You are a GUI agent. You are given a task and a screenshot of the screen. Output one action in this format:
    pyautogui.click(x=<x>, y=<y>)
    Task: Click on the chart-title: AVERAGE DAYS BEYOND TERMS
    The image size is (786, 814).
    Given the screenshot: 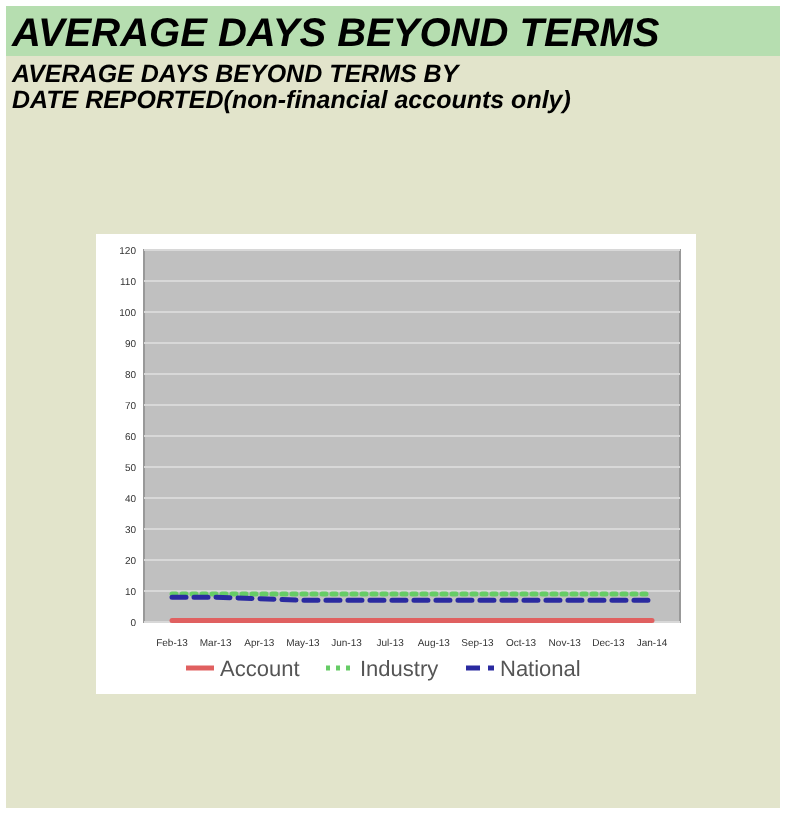 What is the action you would take?
    pyautogui.click(x=335, y=34)
    